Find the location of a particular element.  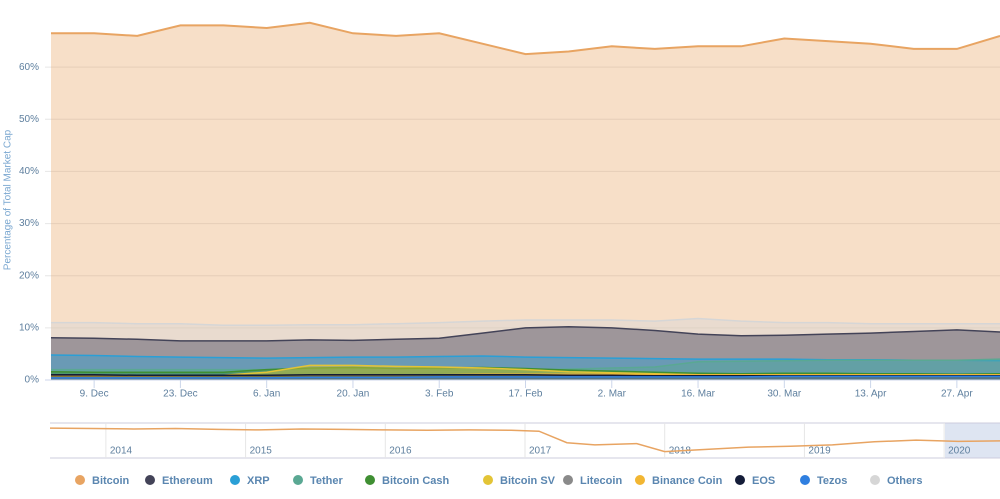

y-tick-label: 30% is located at coordinates (29, 223).